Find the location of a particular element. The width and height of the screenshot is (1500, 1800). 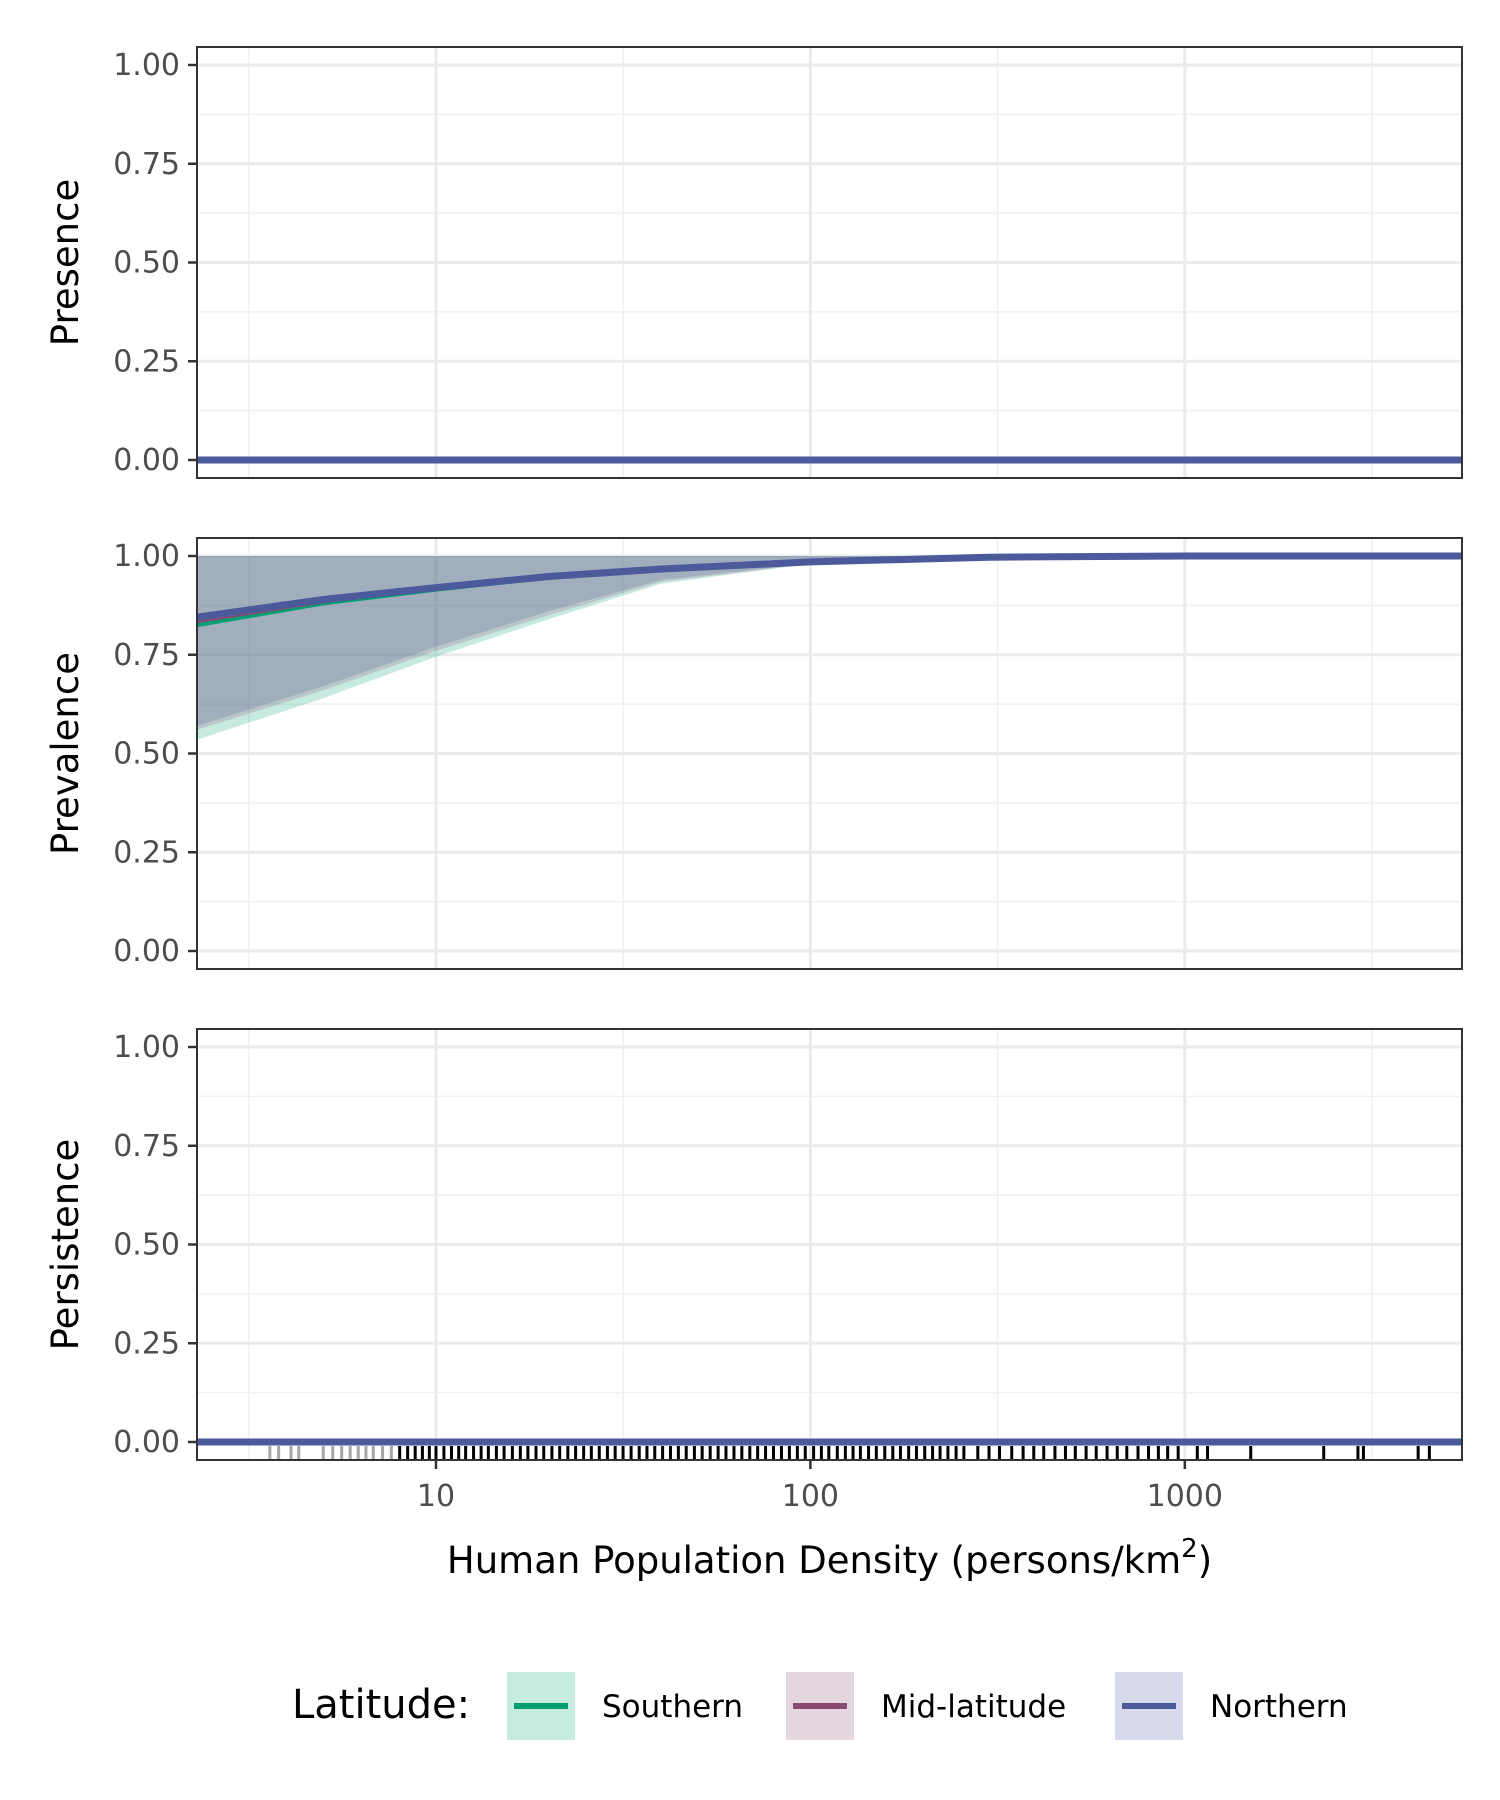

ribbon-mid-latitude is located at coordinates (829, 643).